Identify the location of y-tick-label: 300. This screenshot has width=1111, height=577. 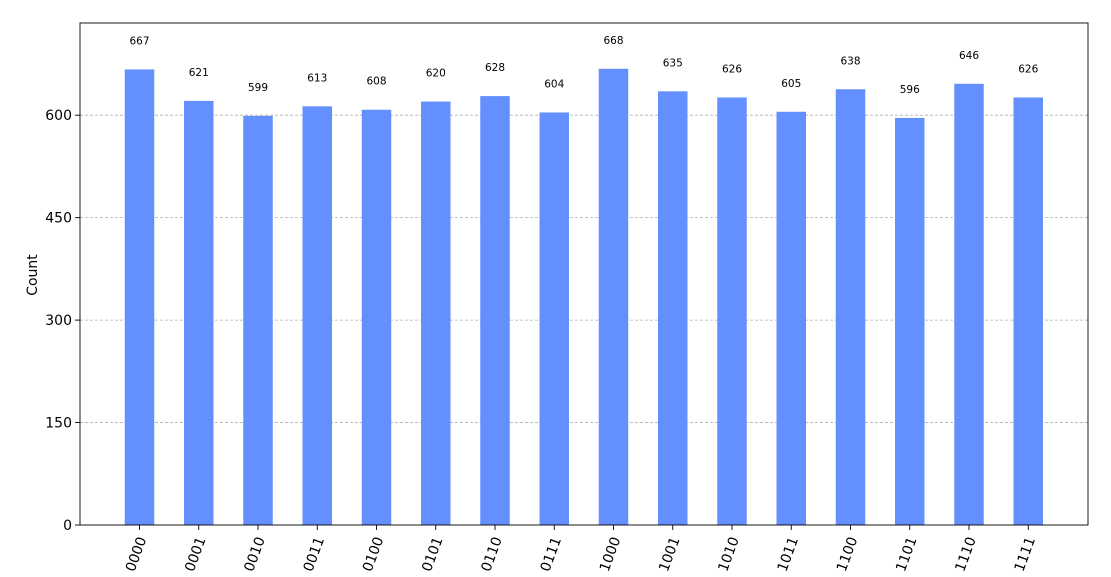
(58, 321).